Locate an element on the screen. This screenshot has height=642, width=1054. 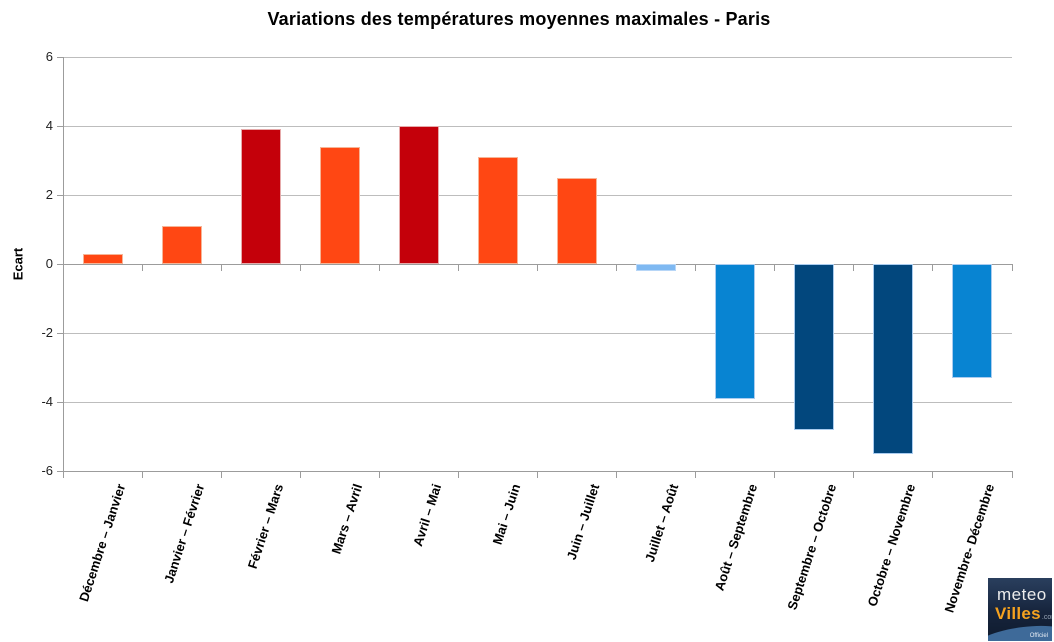
bar-Novembre- Décembre is located at coordinates (972, 321).